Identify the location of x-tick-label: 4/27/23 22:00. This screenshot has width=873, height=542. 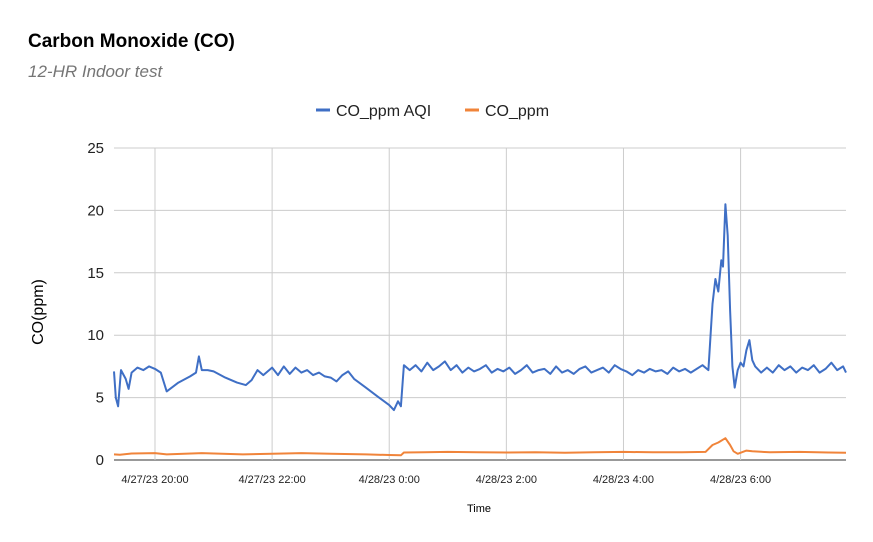
(271, 480).